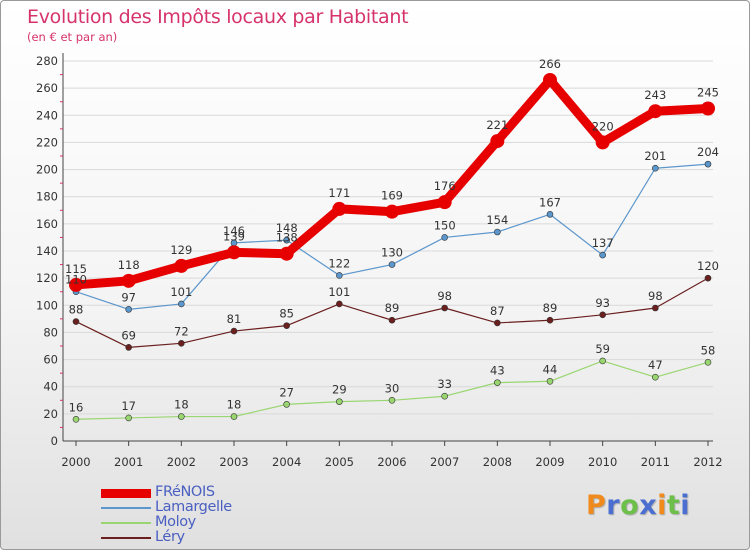 The height and width of the screenshot is (550, 750). I want to click on data-label: 146, so click(234, 231).